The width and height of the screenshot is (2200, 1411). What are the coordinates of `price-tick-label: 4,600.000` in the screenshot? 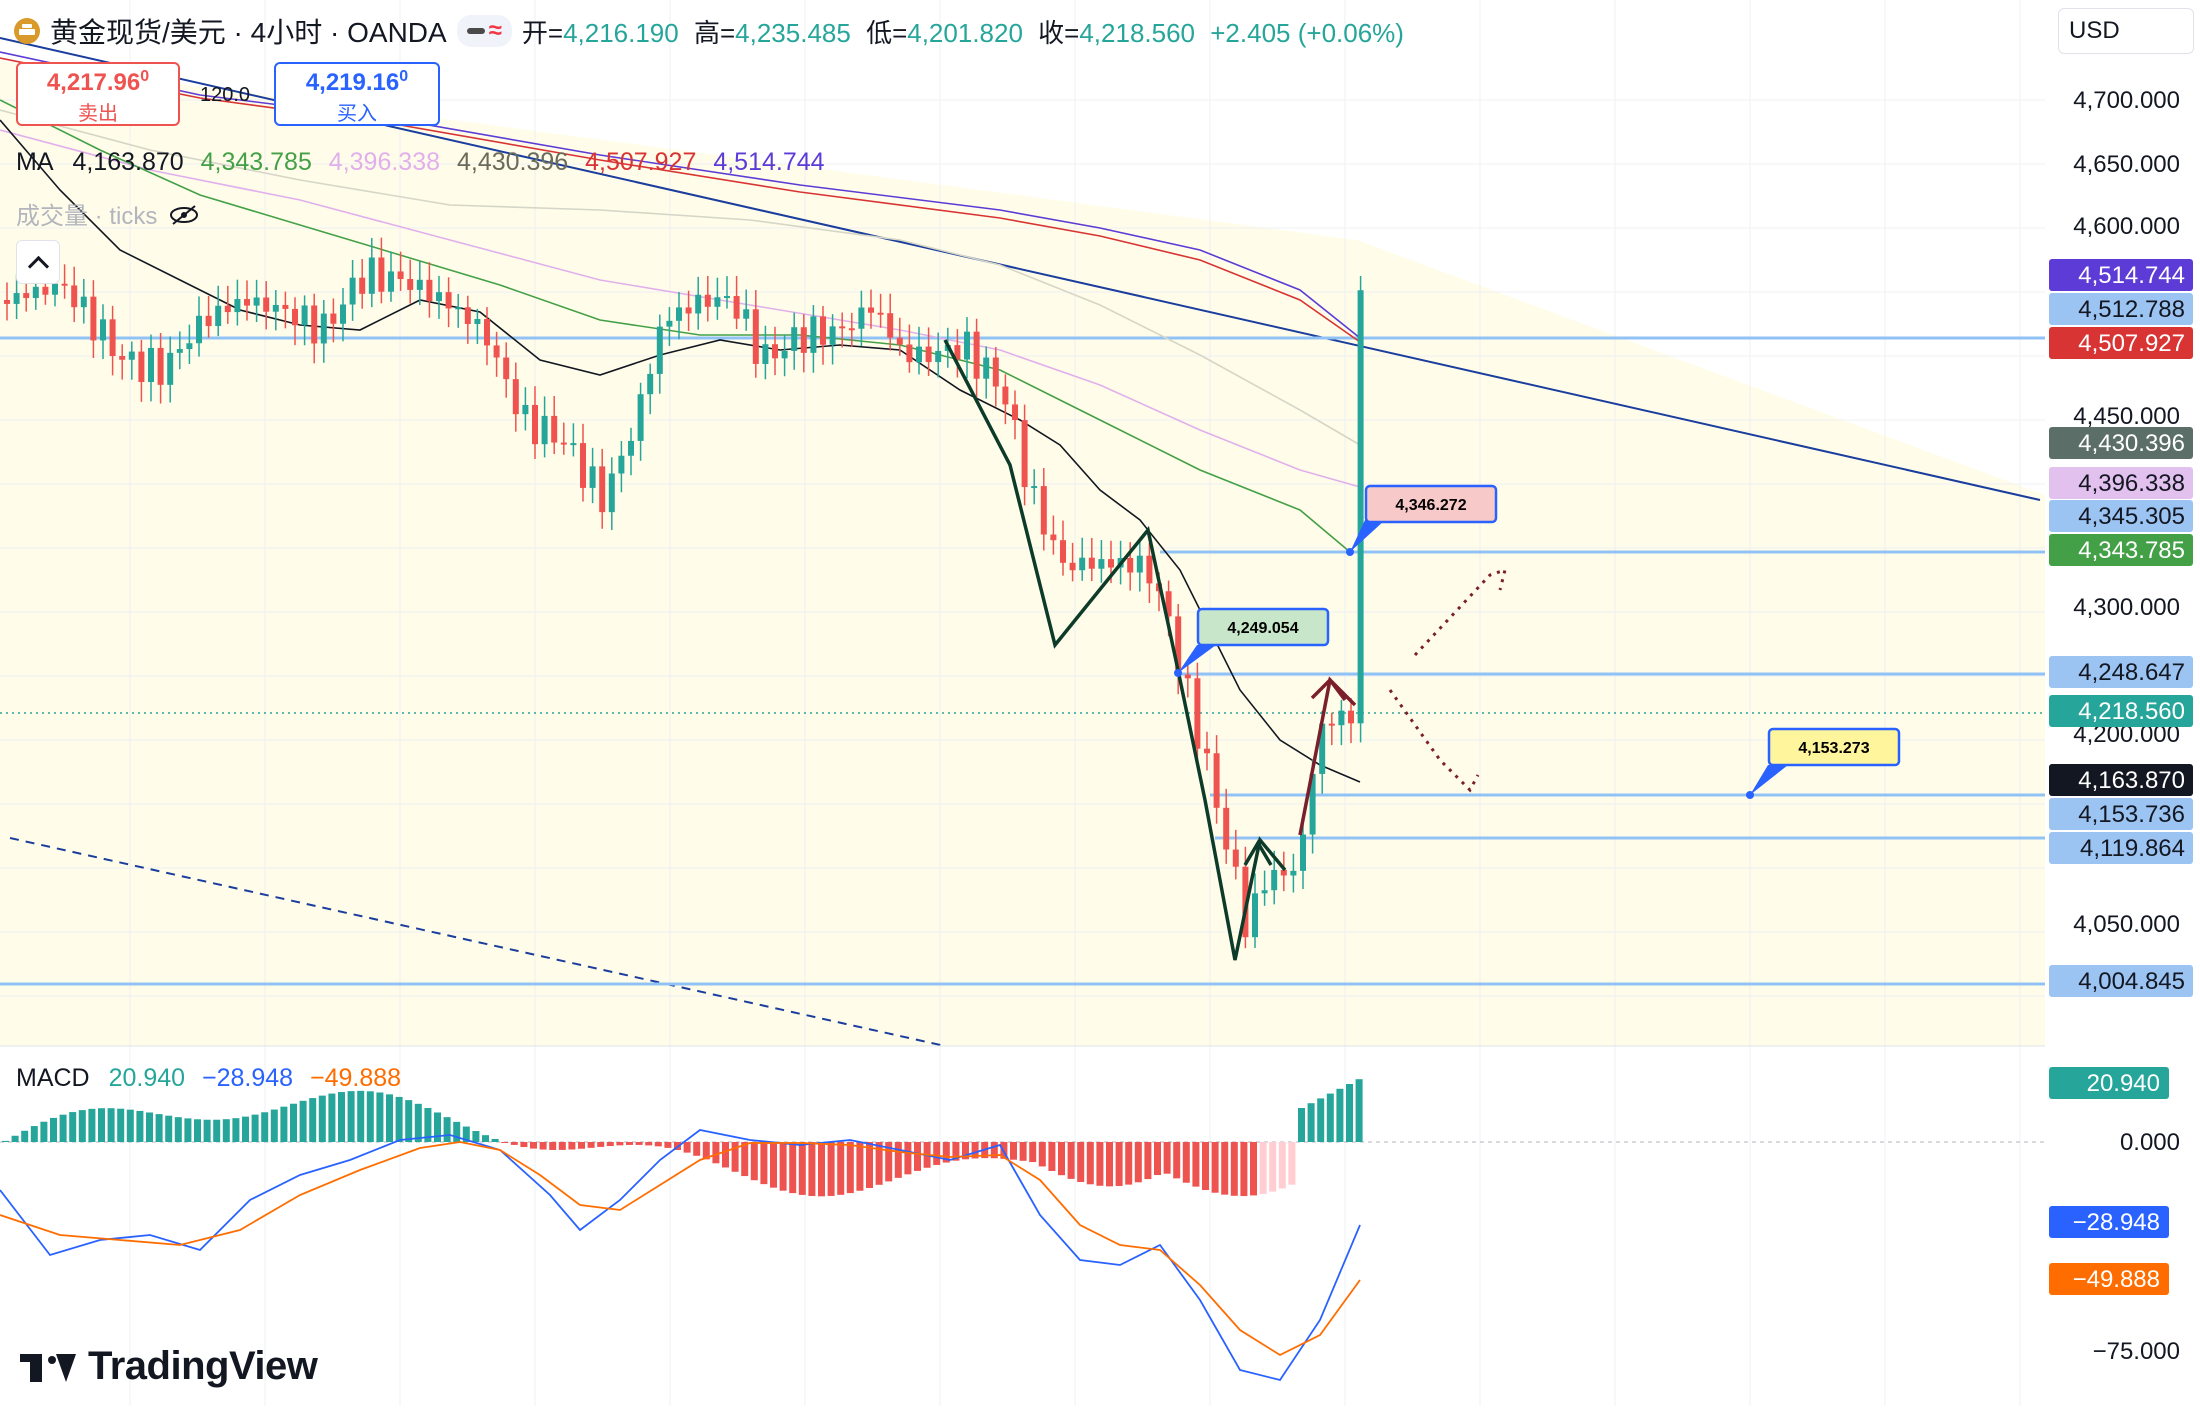 It's located at (2126, 226).